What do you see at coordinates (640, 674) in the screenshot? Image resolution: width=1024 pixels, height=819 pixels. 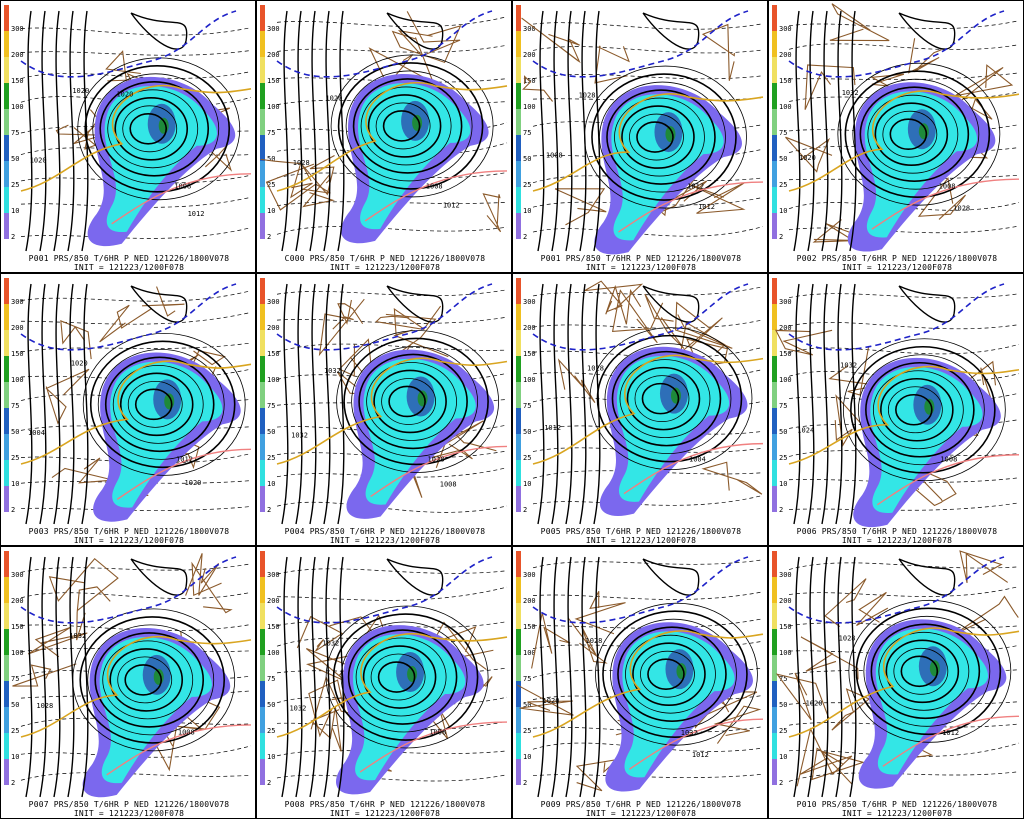 I see `map-plot: 300 200 150 100 75 50 25 10 2 1028 1020 1032 1012` at bounding box center [640, 674].